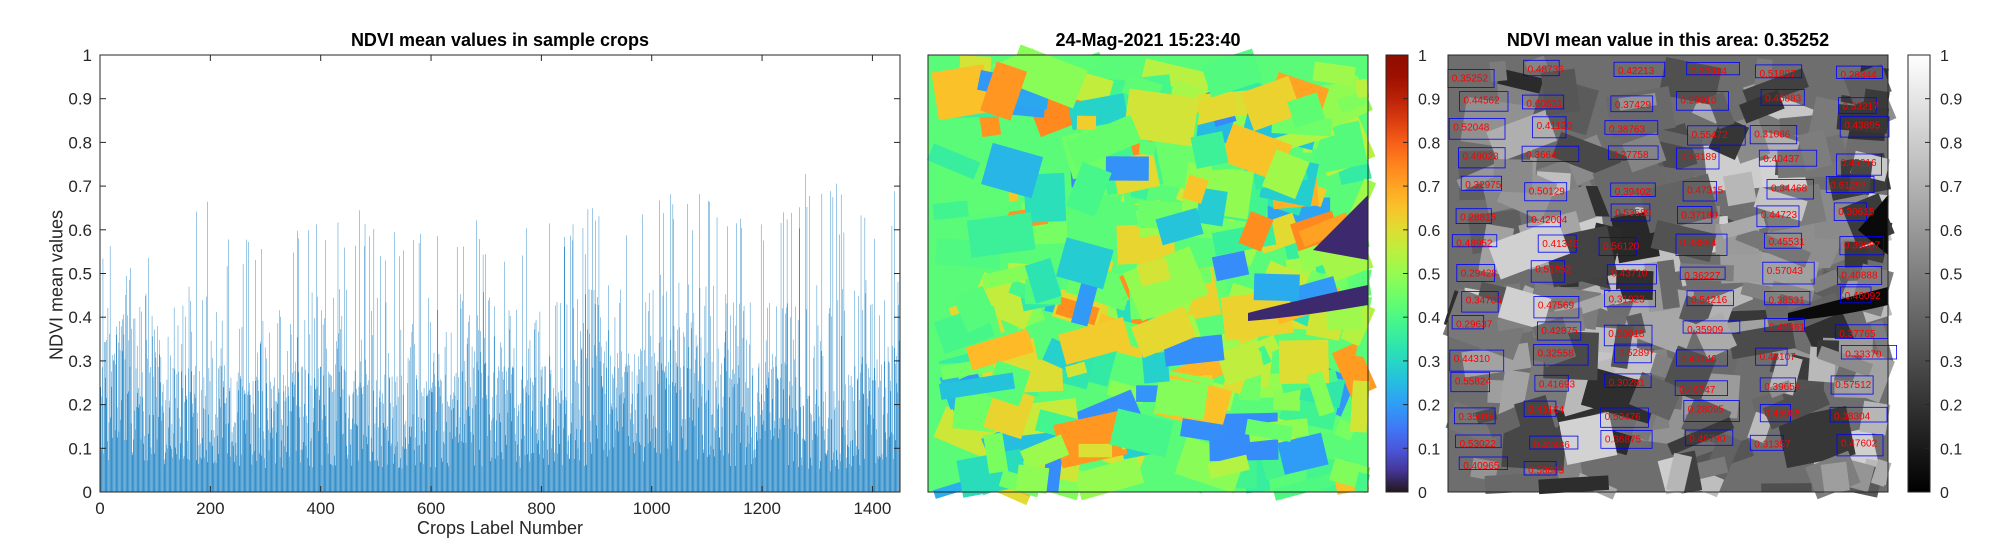  What do you see at coordinates (1627, 130) in the screenshot?
I see `crop-value-label: 0.38763` at bounding box center [1627, 130].